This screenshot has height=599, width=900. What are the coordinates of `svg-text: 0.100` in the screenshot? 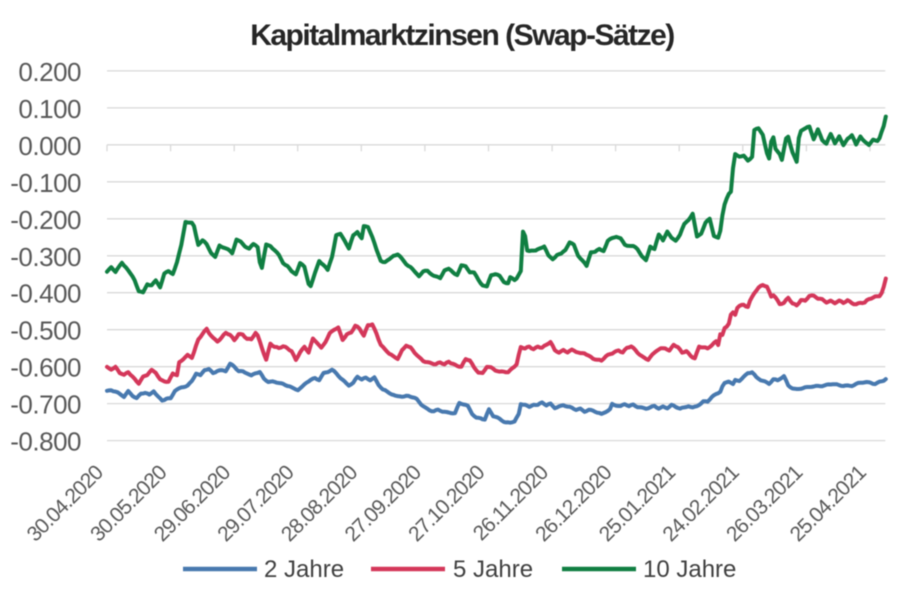 It's located at (49, 109).